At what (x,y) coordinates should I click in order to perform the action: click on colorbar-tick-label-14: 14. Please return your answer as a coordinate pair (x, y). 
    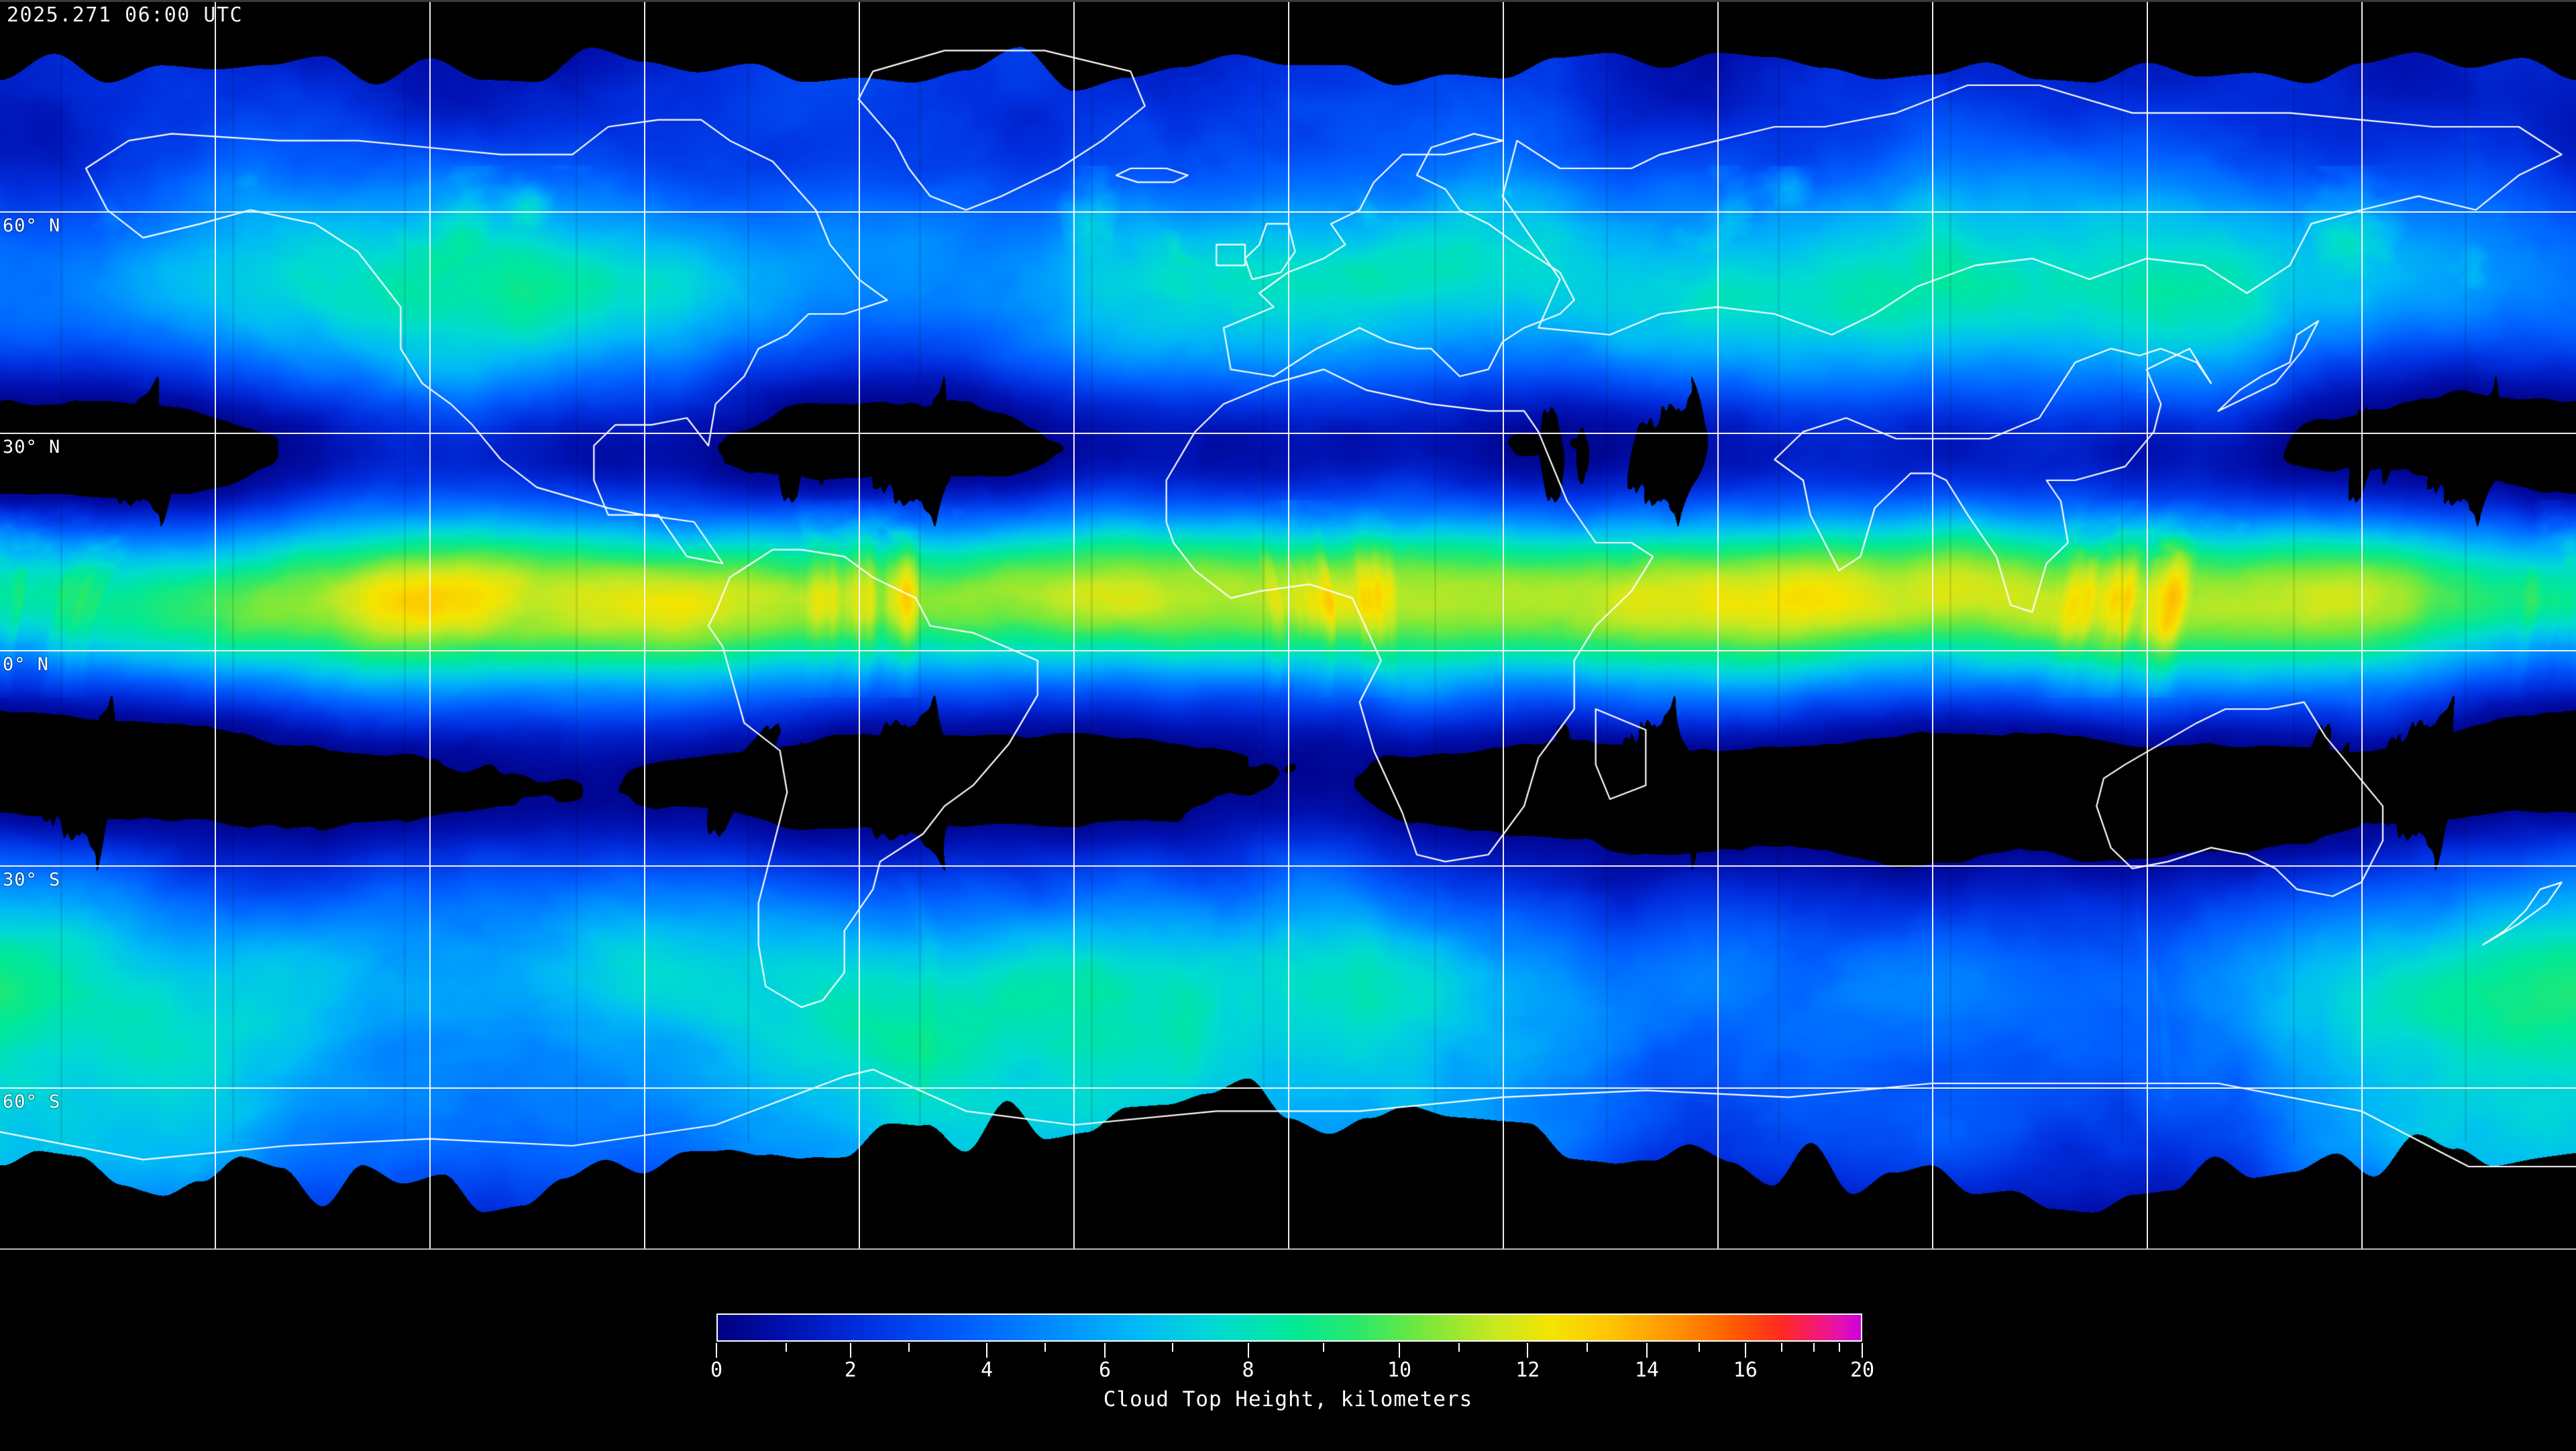
    Looking at the image, I should click on (1646, 1370).